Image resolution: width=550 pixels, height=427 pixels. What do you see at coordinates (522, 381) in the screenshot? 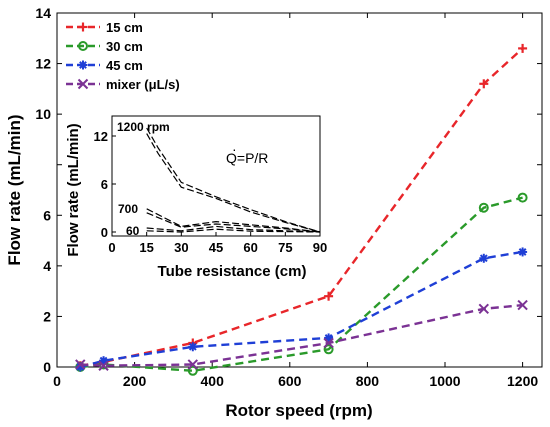
I see `x-tick-label: 1200` at bounding box center [522, 381].